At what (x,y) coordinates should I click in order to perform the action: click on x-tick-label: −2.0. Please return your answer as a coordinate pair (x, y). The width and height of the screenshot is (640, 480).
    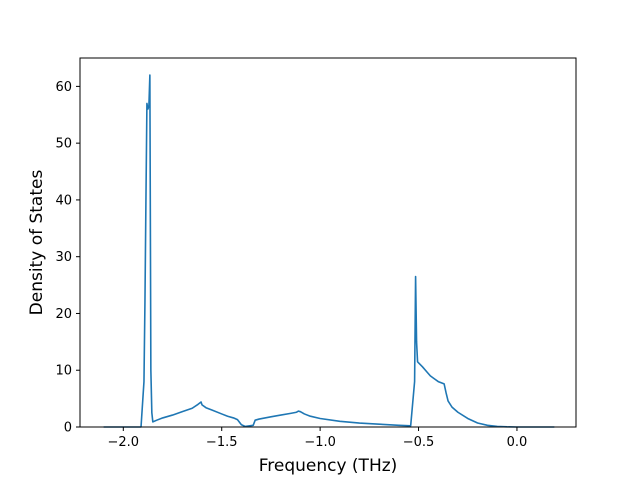
    Looking at the image, I should click on (124, 442).